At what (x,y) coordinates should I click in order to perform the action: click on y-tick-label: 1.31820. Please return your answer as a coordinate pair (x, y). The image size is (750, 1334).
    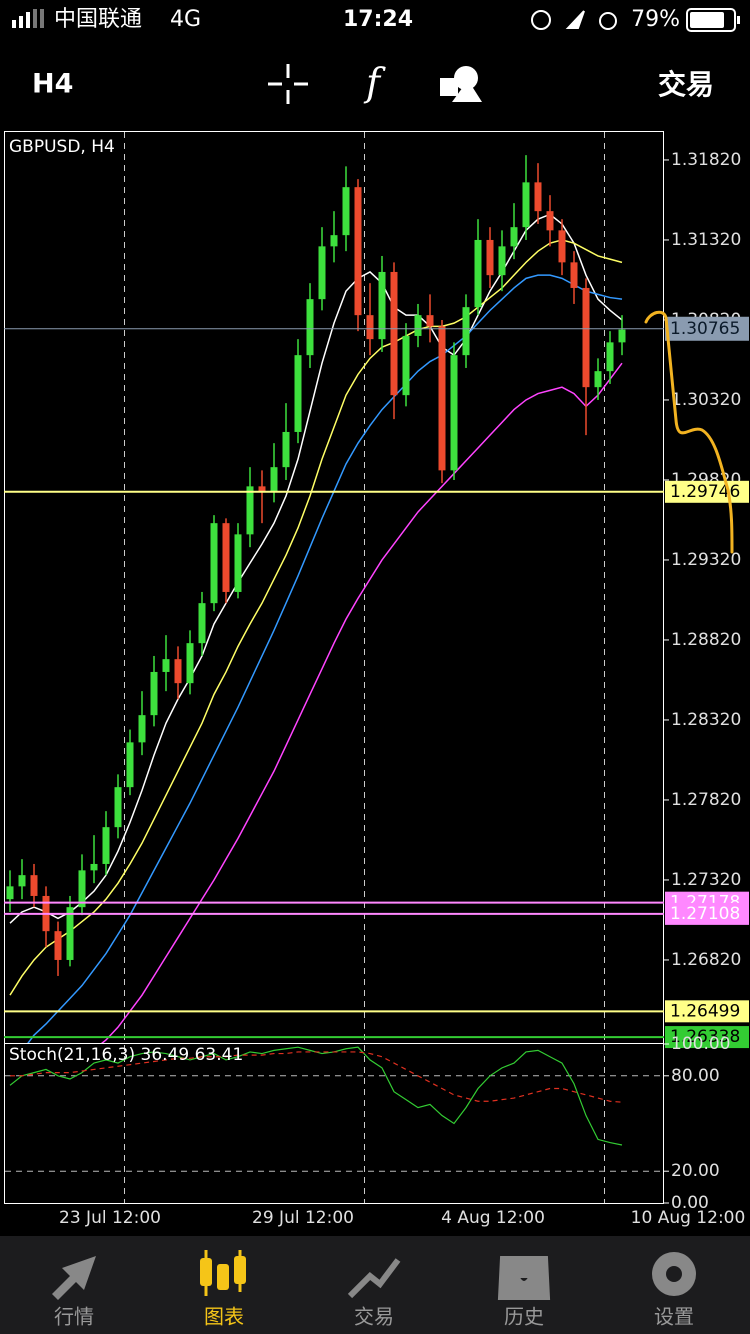
    Looking at the image, I should click on (706, 160).